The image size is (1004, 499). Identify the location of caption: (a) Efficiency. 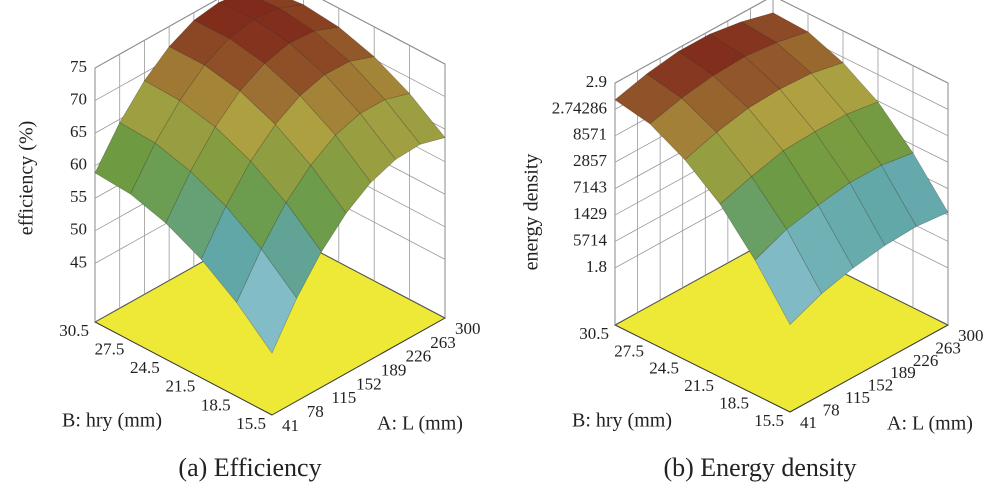
(249, 467).